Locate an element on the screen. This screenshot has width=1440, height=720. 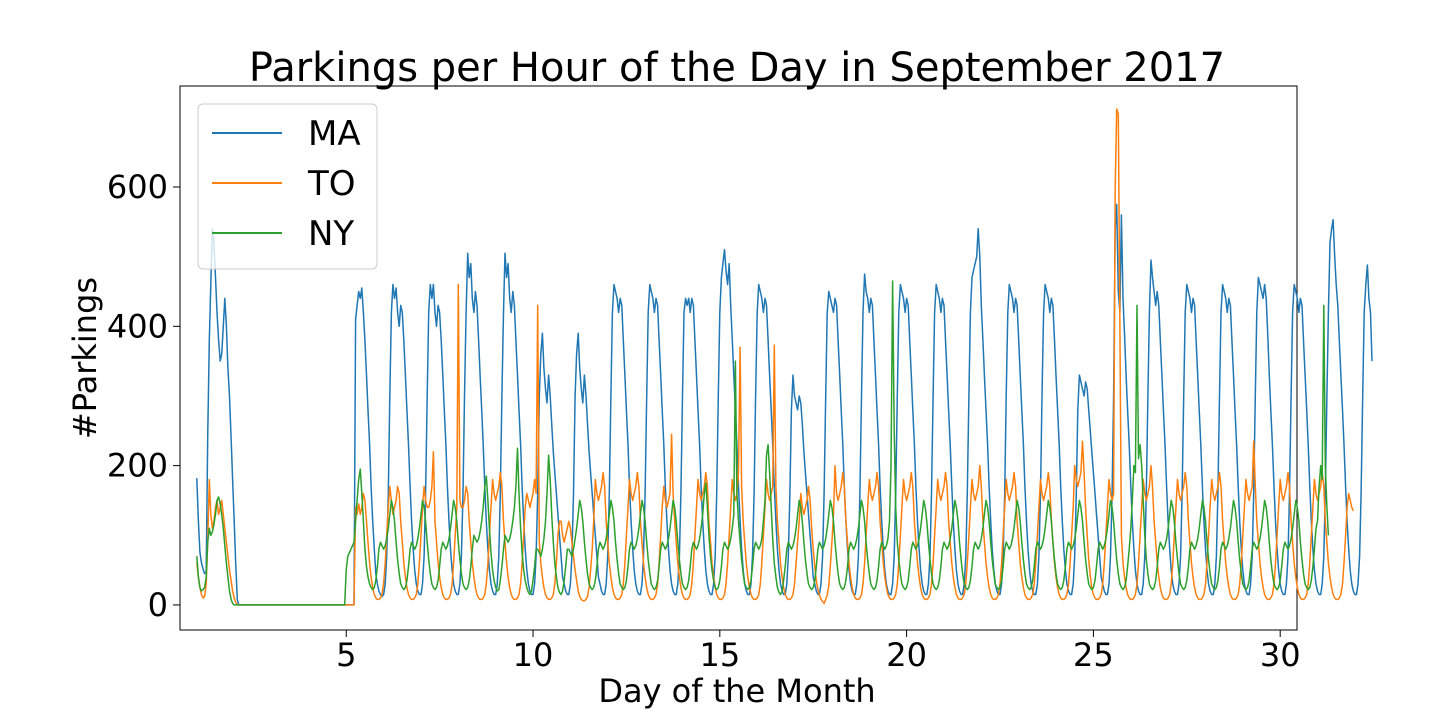
x-tick-label: 5 is located at coordinates (346, 655).